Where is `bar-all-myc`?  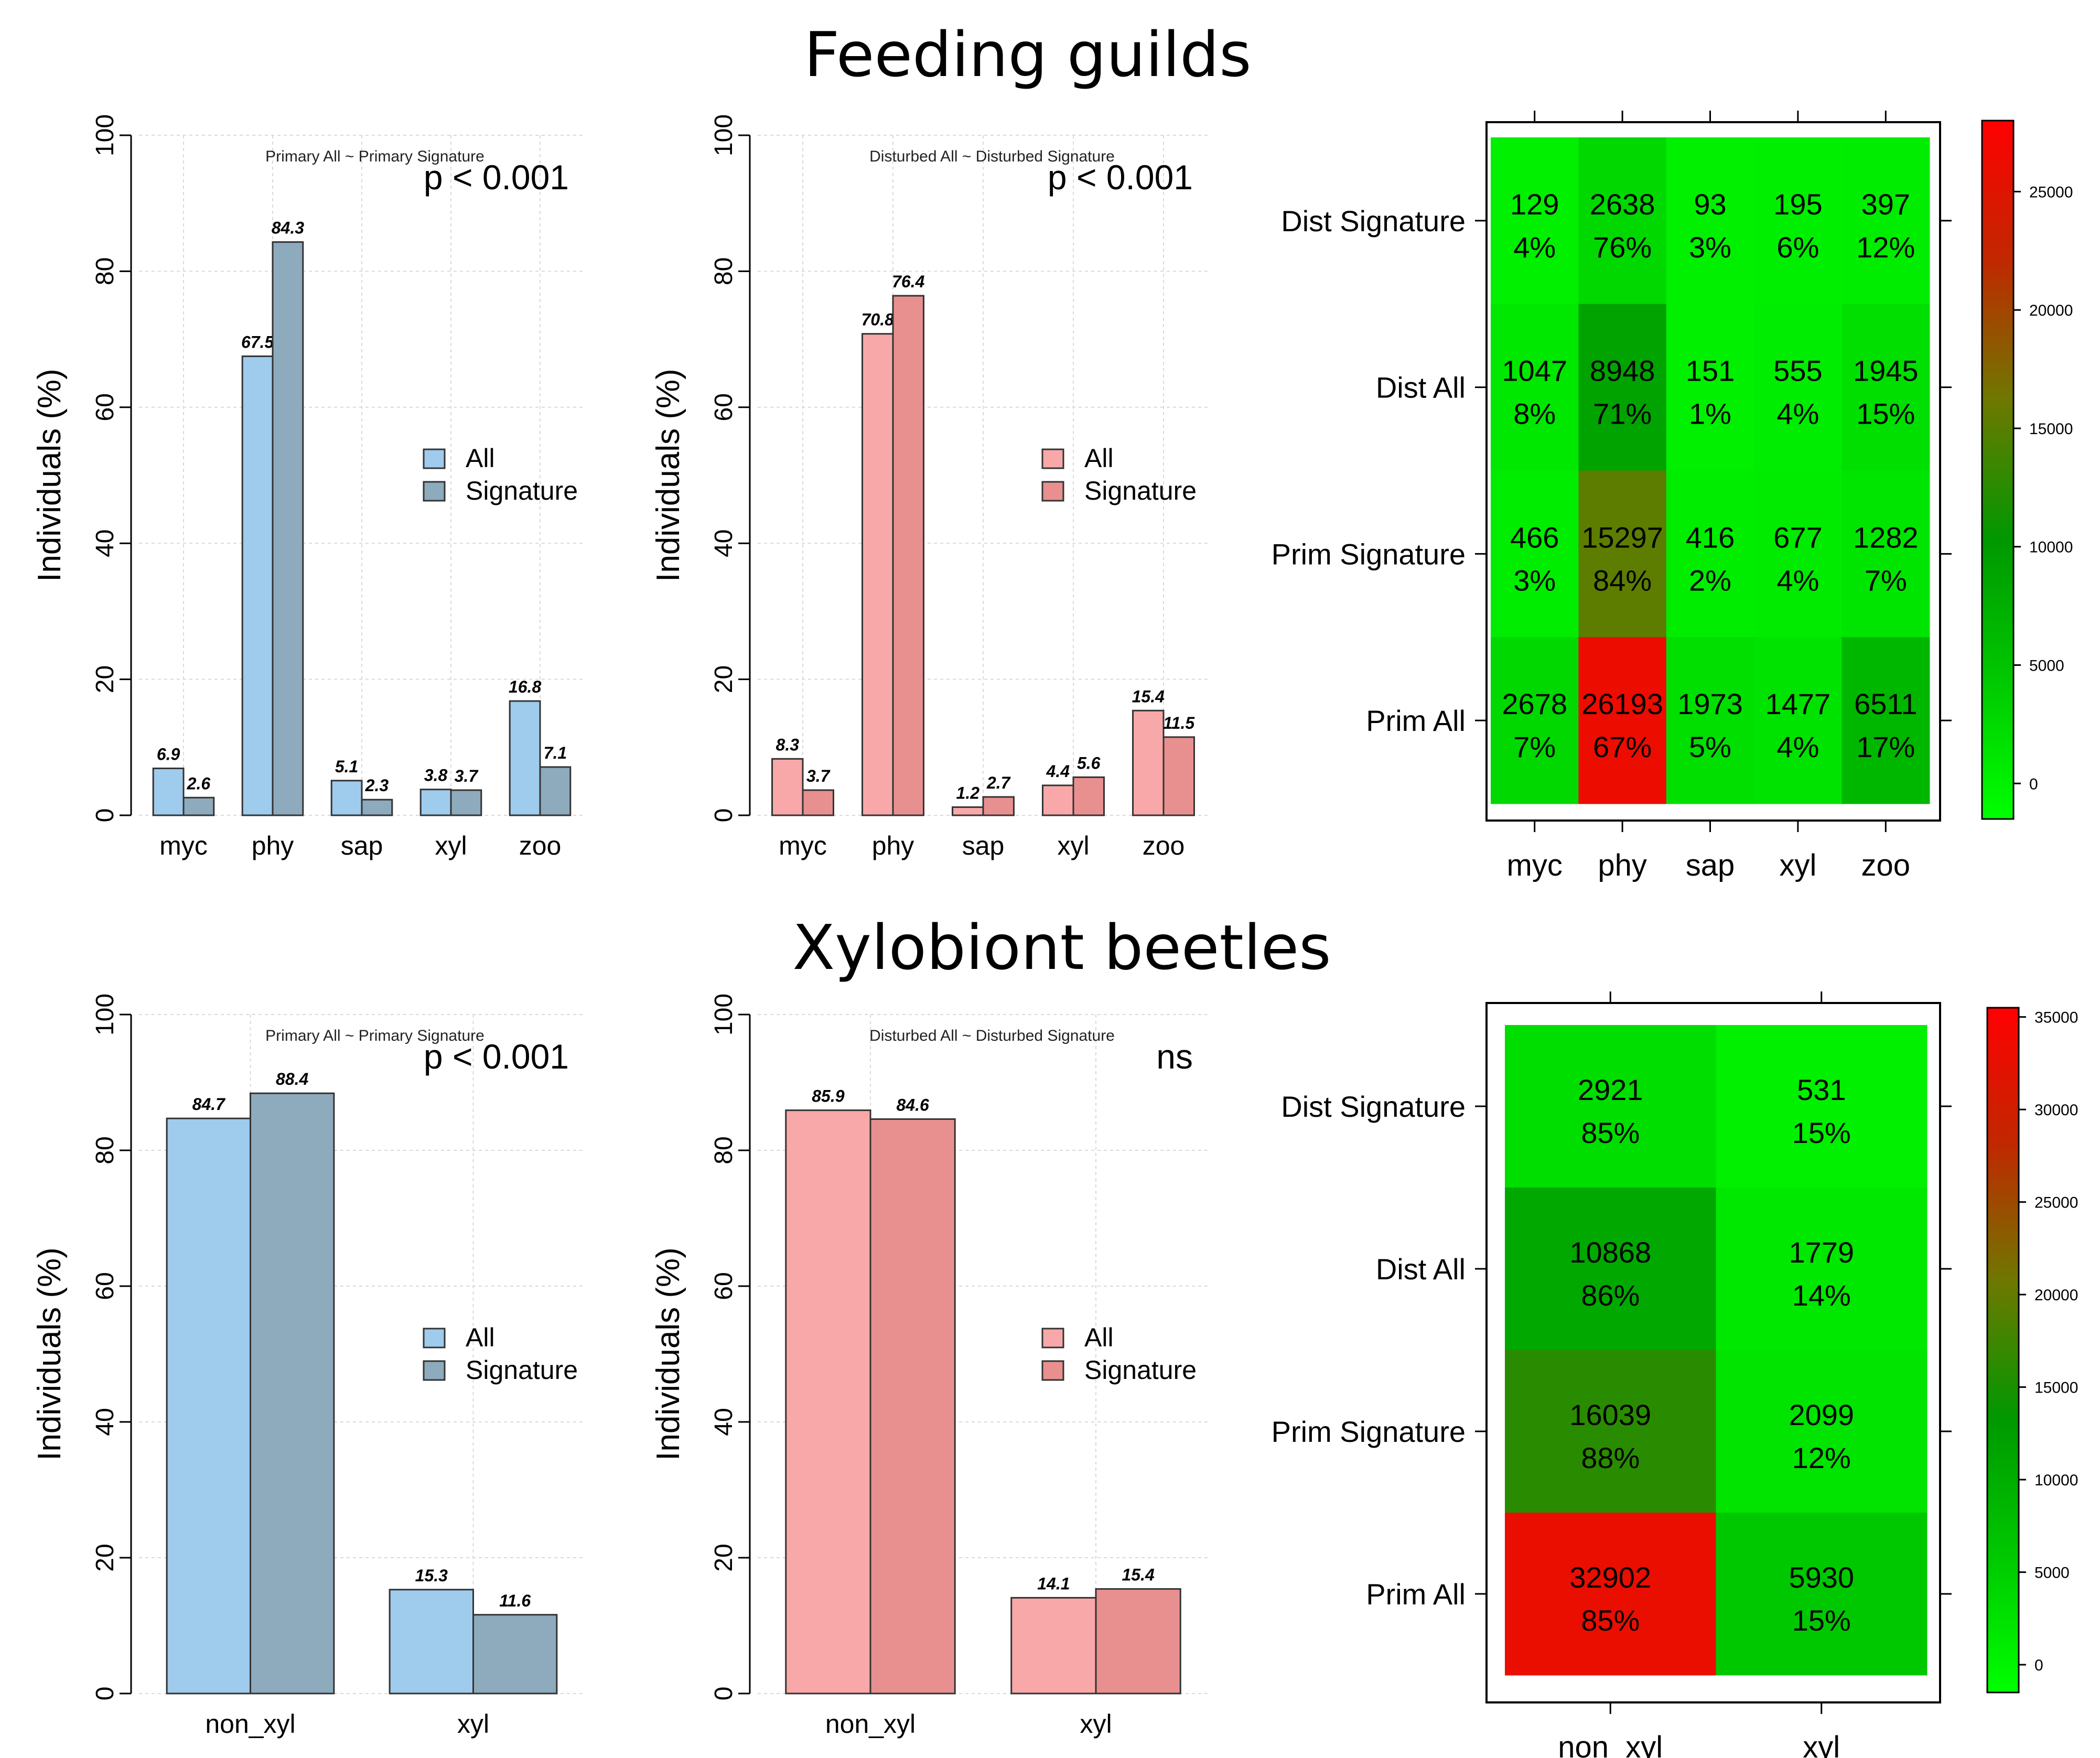
bar-all-myc is located at coordinates (787, 787).